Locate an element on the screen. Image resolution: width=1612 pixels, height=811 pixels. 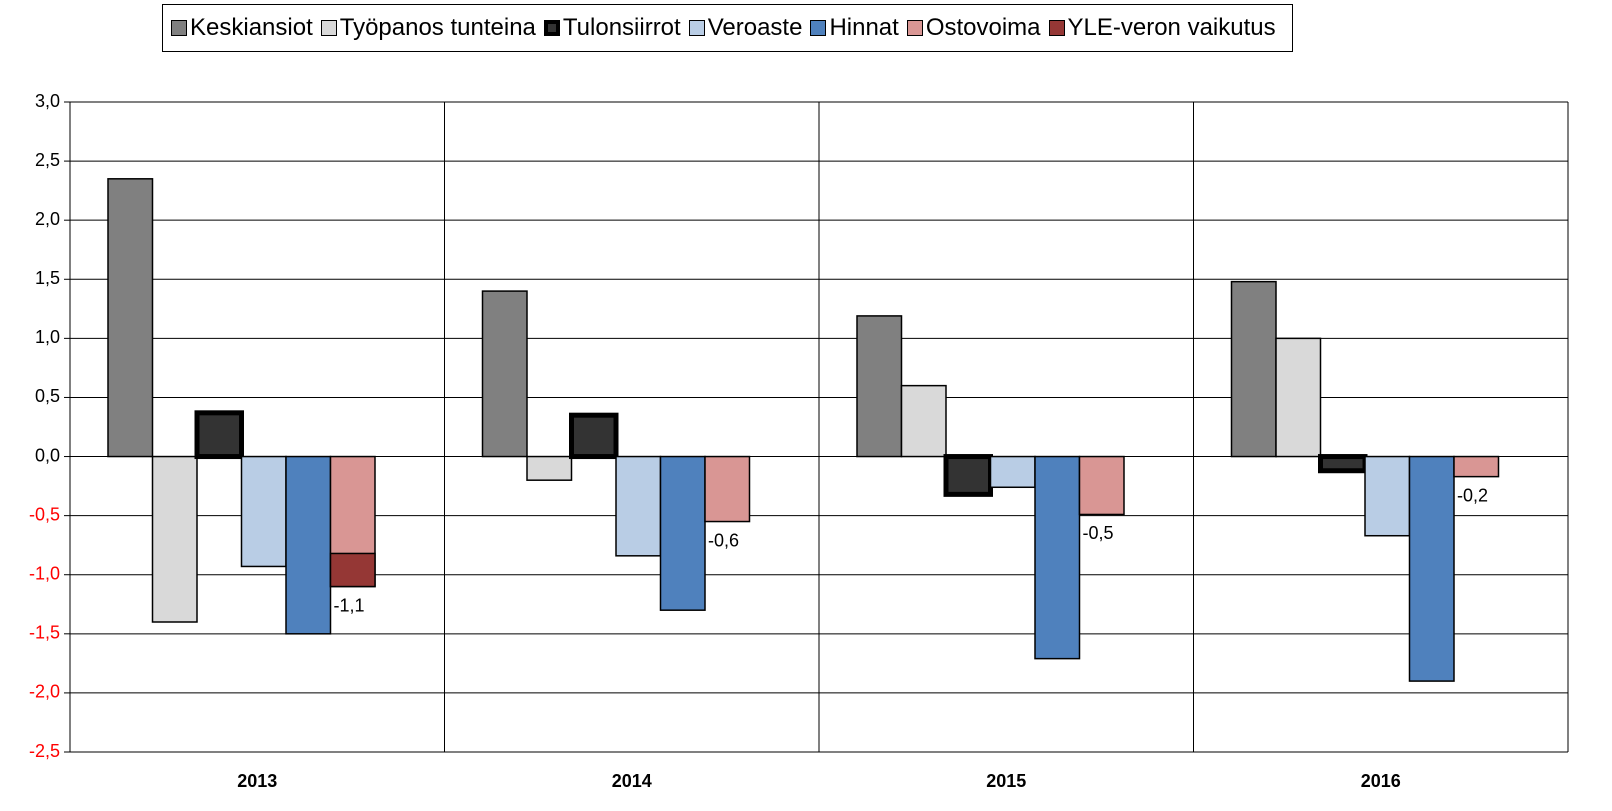
x-tick-label: 2016 is located at coordinates (1381, 781).